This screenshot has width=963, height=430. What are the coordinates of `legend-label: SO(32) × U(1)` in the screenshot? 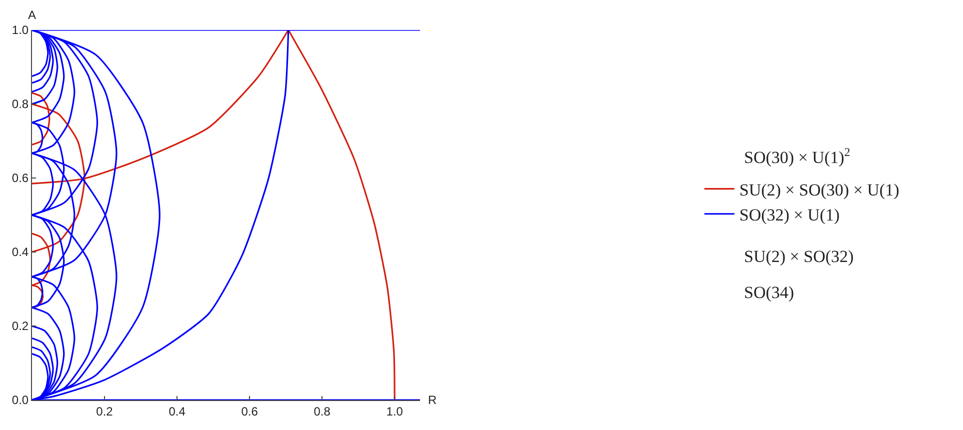 It's located at (789, 215).